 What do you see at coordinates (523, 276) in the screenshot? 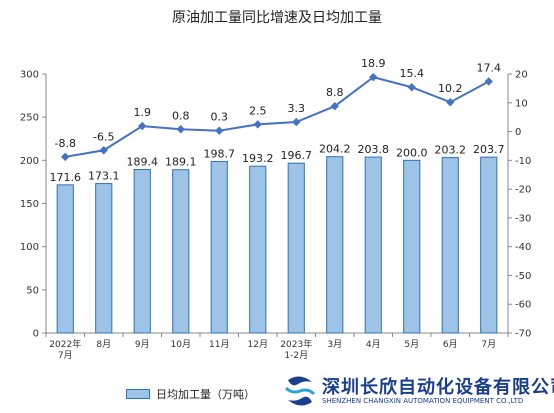
I see `right-tick-label: -50` at bounding box center [523, 276].